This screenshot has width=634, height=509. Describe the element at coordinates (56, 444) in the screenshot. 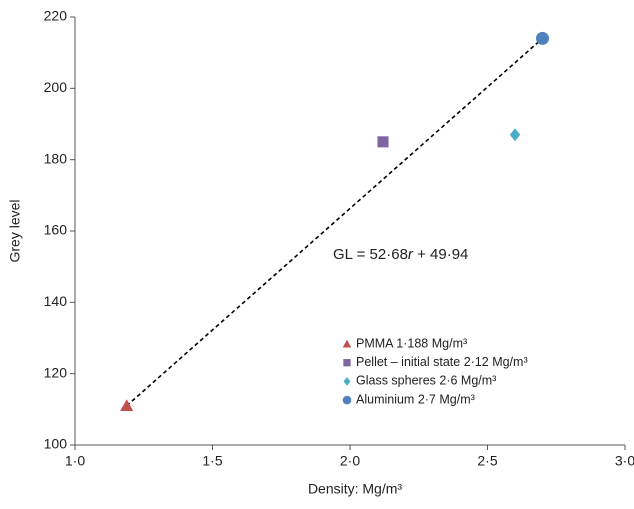

I see `y-tick-label: 100` at that location.